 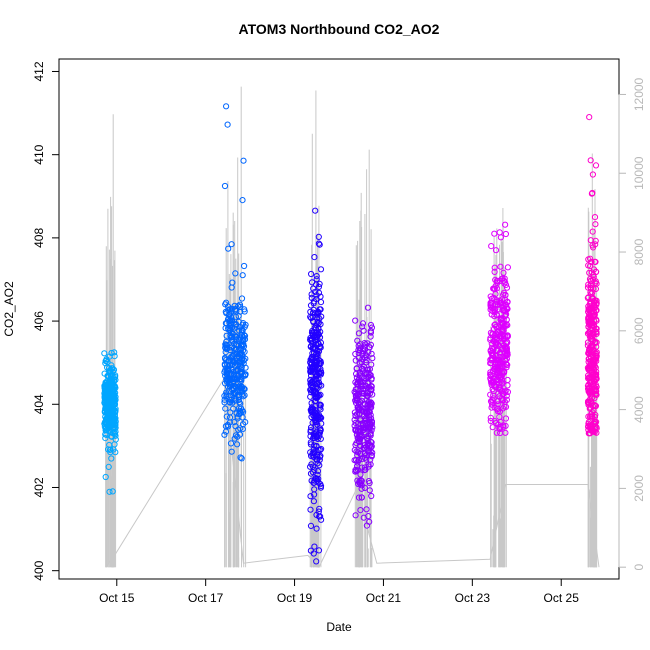 I want to click on y2-tick-label: 8000, so click(x=639, y=251).